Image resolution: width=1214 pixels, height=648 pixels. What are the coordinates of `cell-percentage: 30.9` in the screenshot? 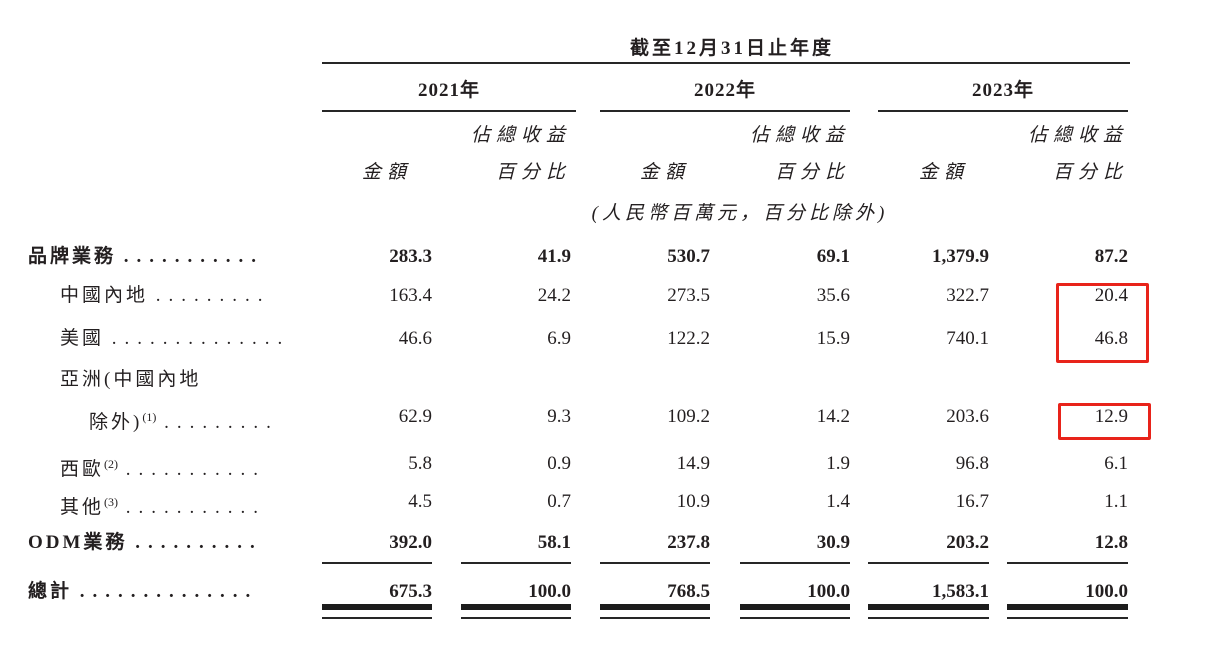 It's located at (833, 542).